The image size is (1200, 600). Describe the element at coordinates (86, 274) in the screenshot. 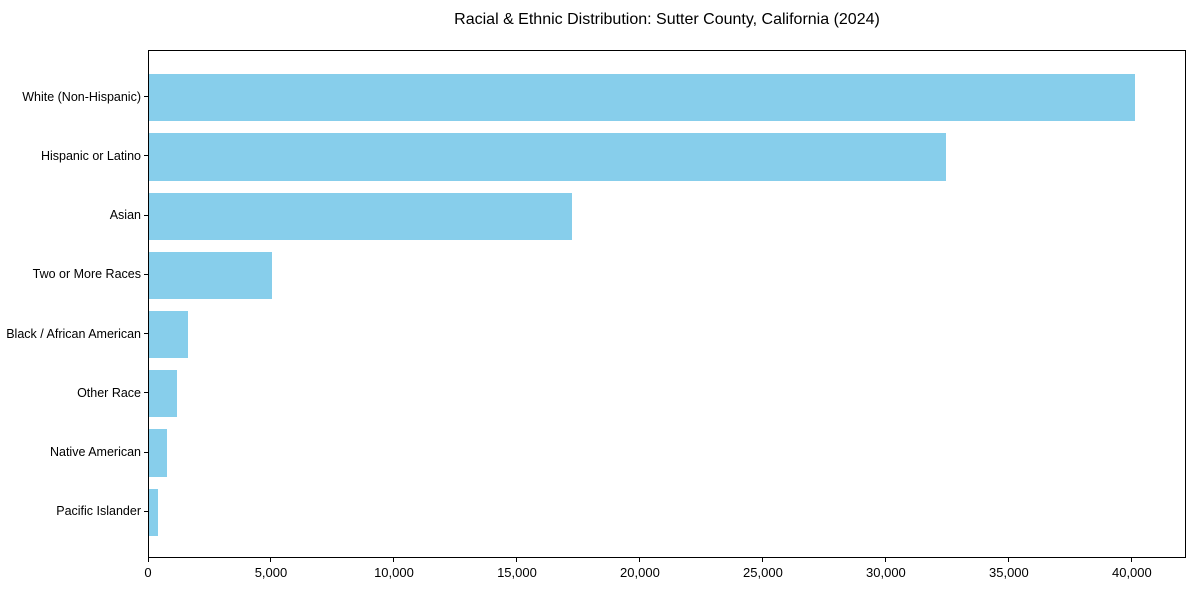

I see `y-axis-label-3: Two or More Races` at that location.